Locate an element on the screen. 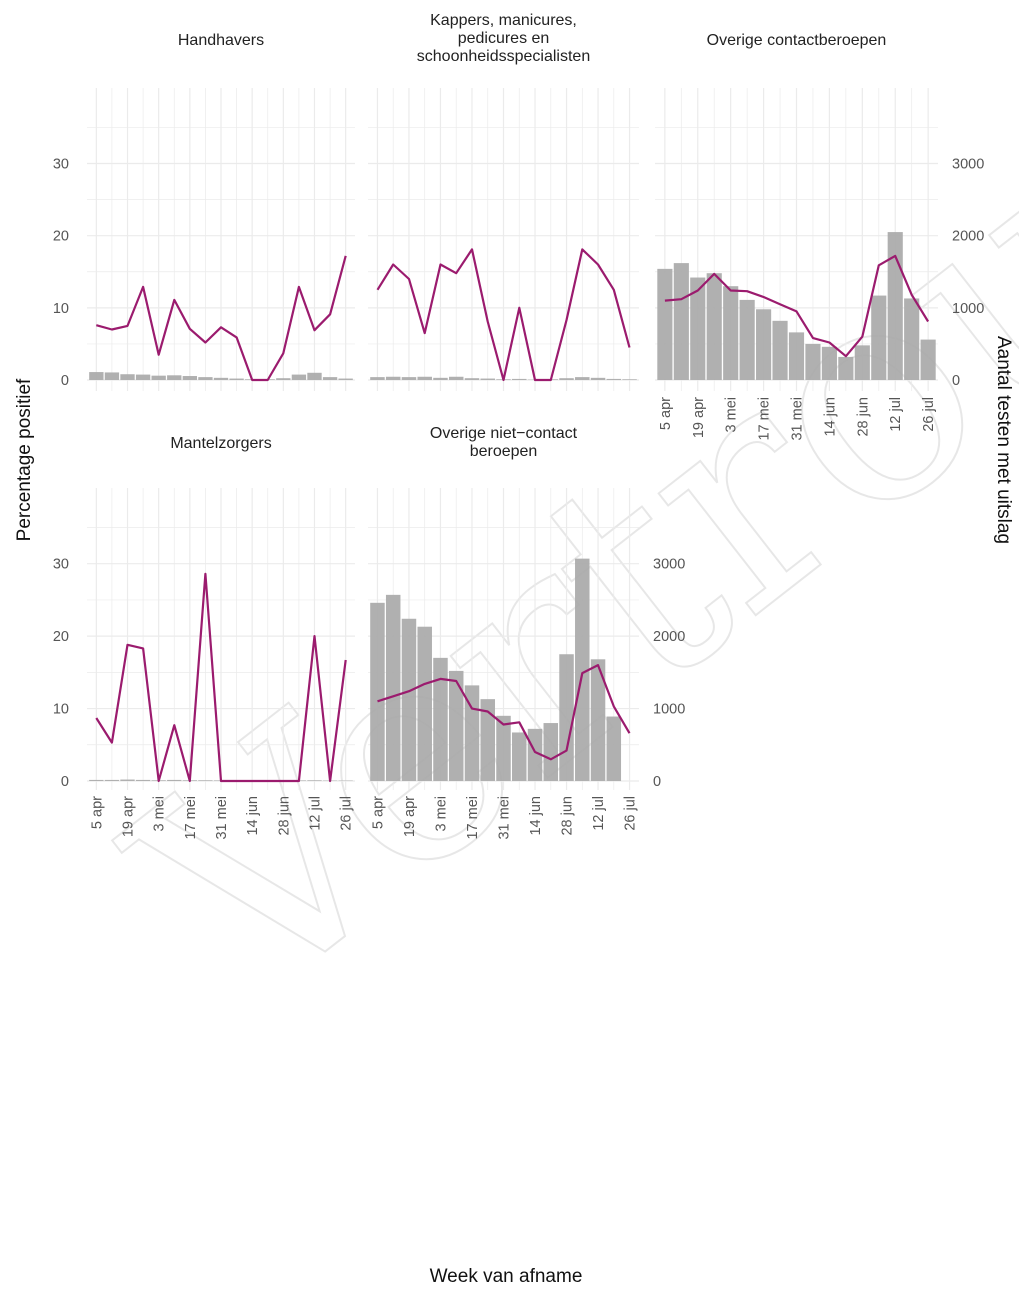 The width and height of the screenshot is (1019, 1295). panel-title: beroepen is located at coordinates (504, 451).